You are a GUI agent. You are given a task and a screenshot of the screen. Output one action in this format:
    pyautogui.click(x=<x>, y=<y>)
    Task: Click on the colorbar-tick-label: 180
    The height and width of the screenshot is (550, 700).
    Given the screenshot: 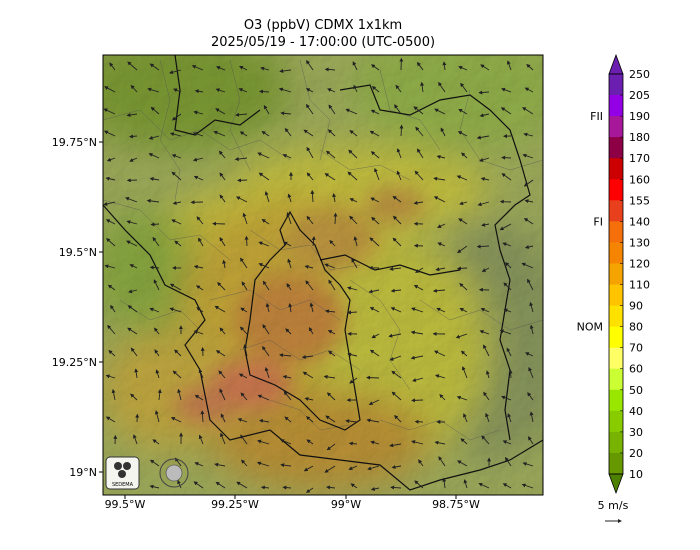 What is the action you would take?
    pyautogui.click(x=639, y=137)
    